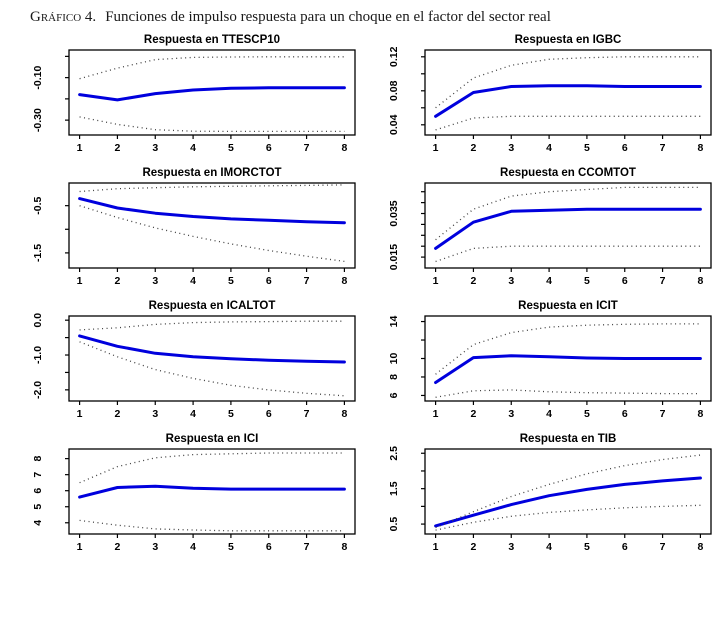 The width and height of the screenshot is (721, 625). What do you see at coordinates (38, 523) in the screenshot?
I see `y-tick-label: 4` at bounding box center [38, 523].